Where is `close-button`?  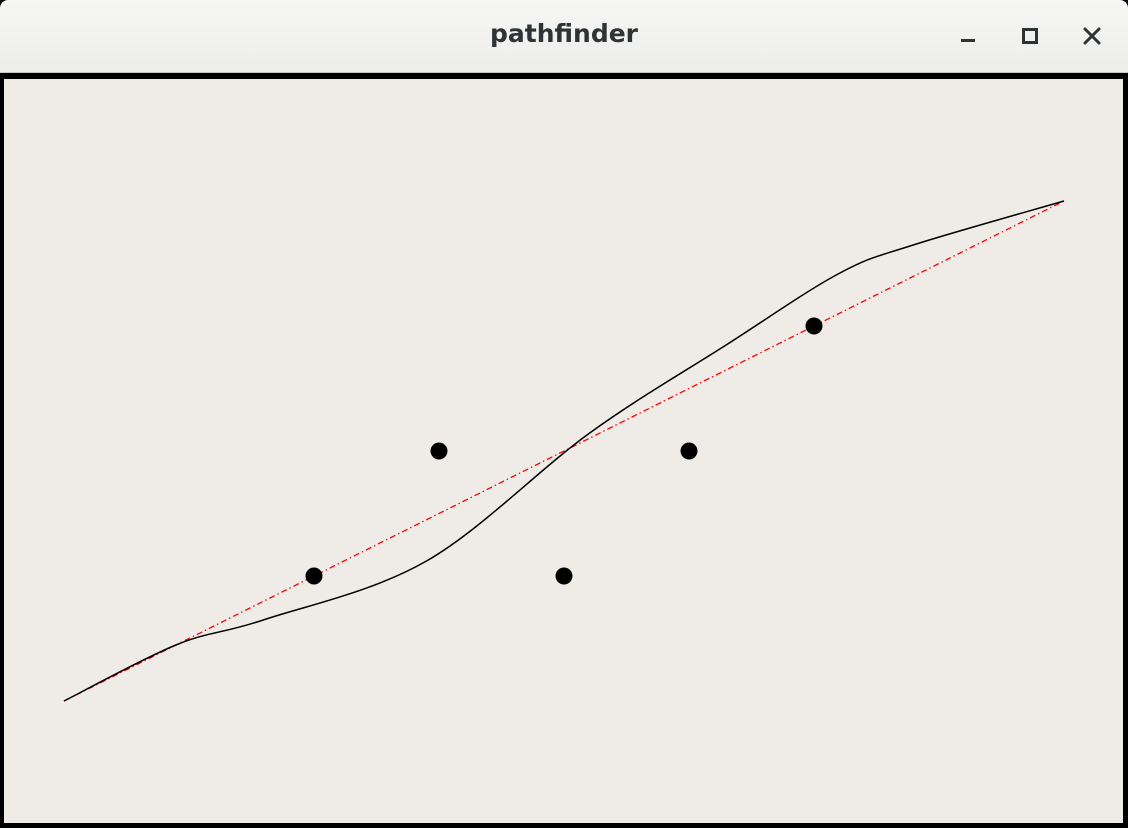 close-button is located at coordinates (1092, 36).